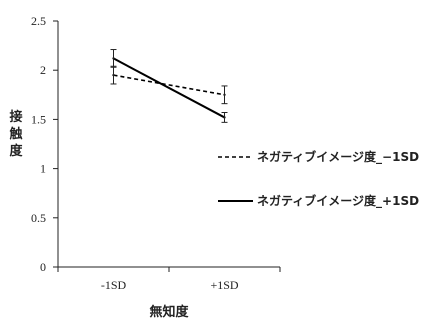  Describe the element at coordinates (44, 144) in the screenshot. I see `y-ticks: 0 0.5 1 1.5 2 2.5` at that location.